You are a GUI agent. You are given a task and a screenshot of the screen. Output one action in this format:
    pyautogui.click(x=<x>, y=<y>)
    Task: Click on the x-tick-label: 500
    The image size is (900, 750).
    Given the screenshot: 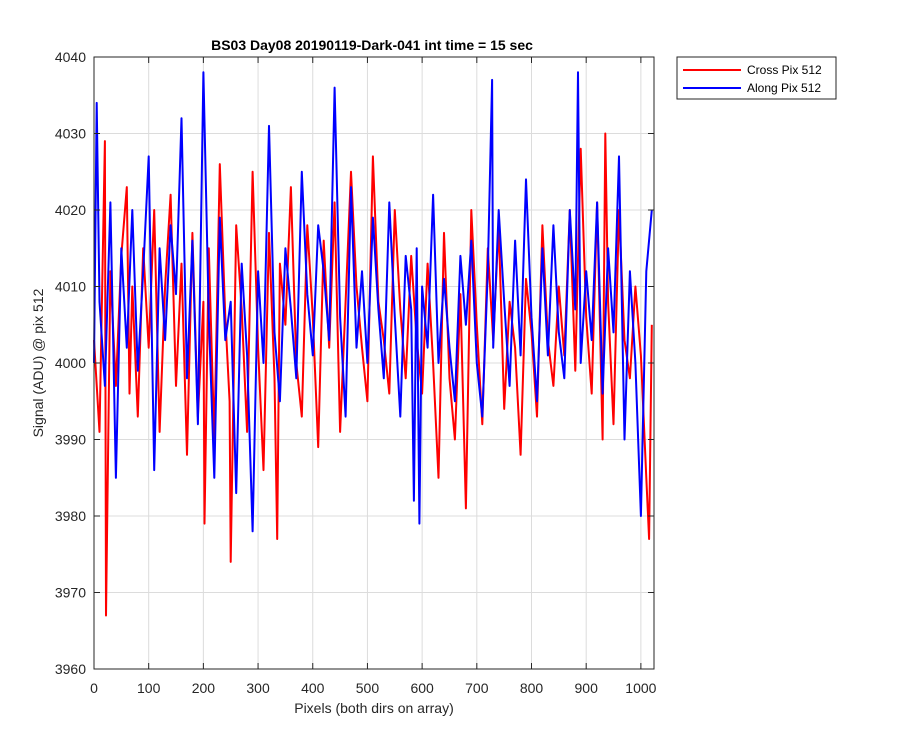 What is the action you would take?
    pyautogui.click(x=368, y=688)
    